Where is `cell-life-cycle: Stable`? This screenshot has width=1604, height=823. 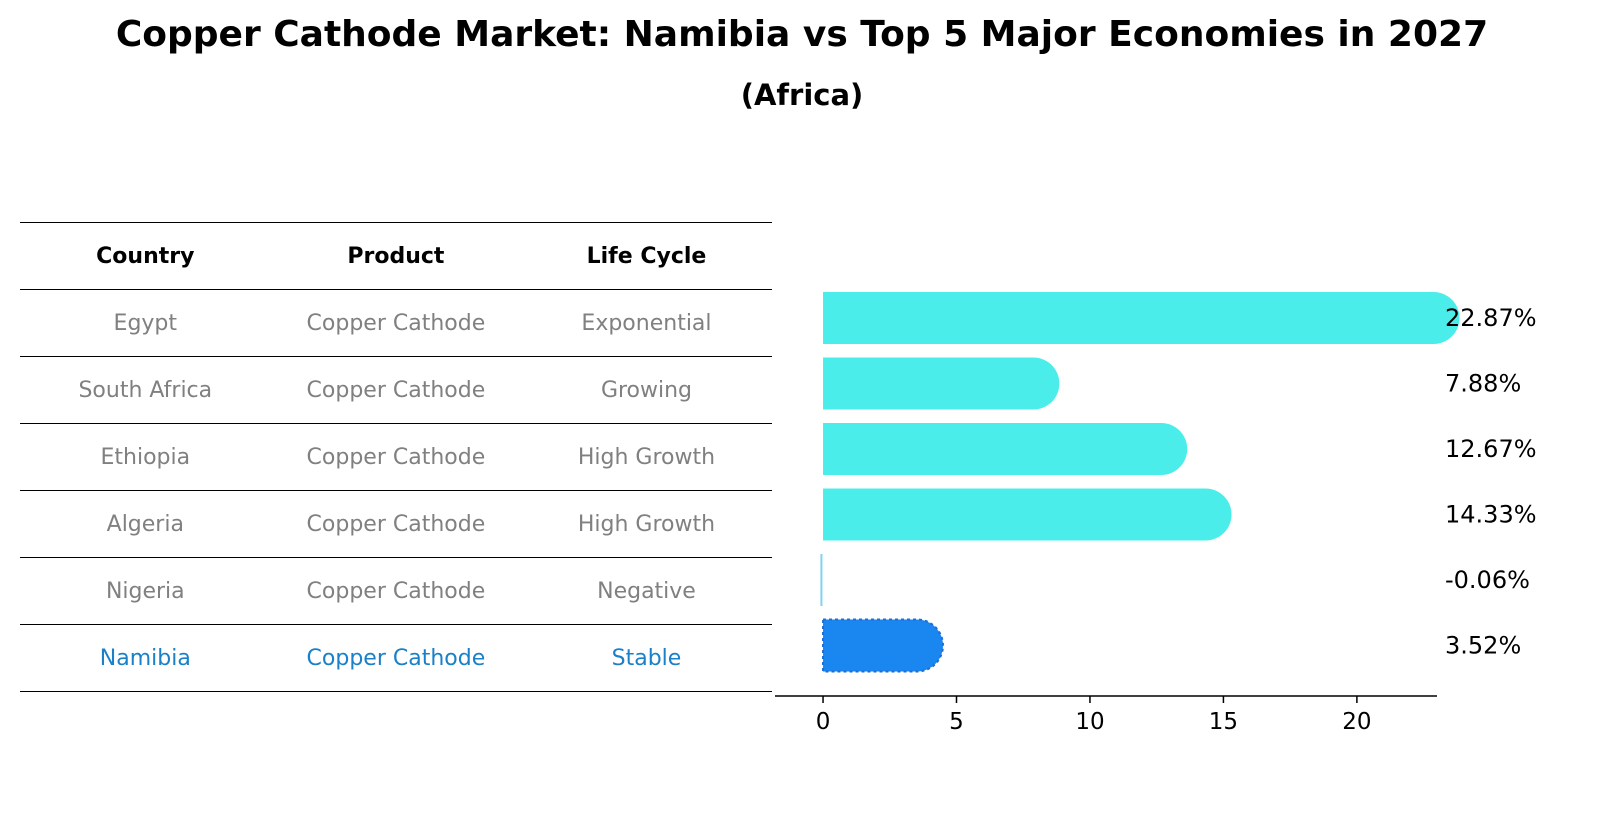
cell-life-cycle: Stable is located at coordinates (646, 658).